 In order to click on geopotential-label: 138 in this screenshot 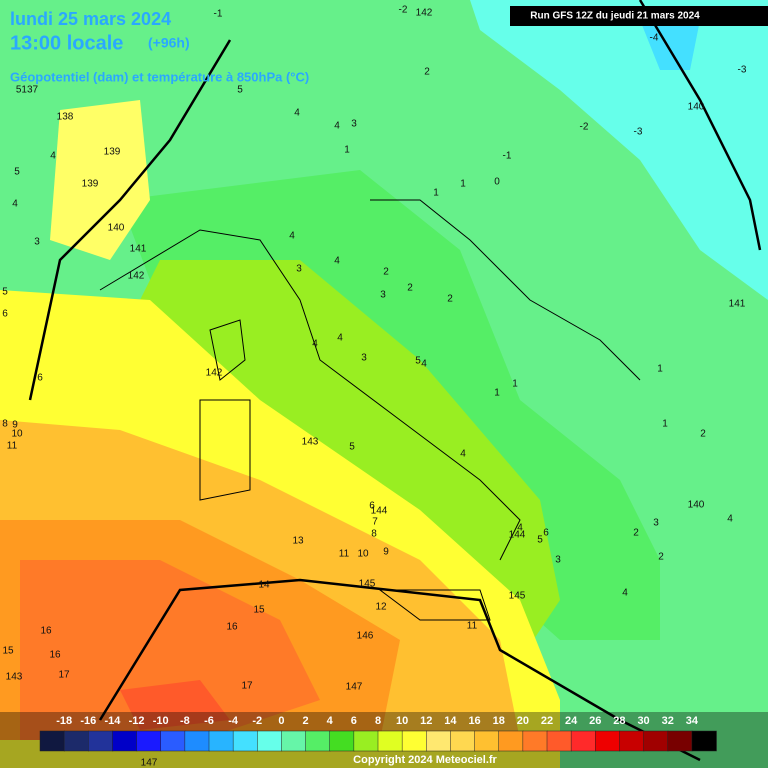, I will do `click(65, 117)`.